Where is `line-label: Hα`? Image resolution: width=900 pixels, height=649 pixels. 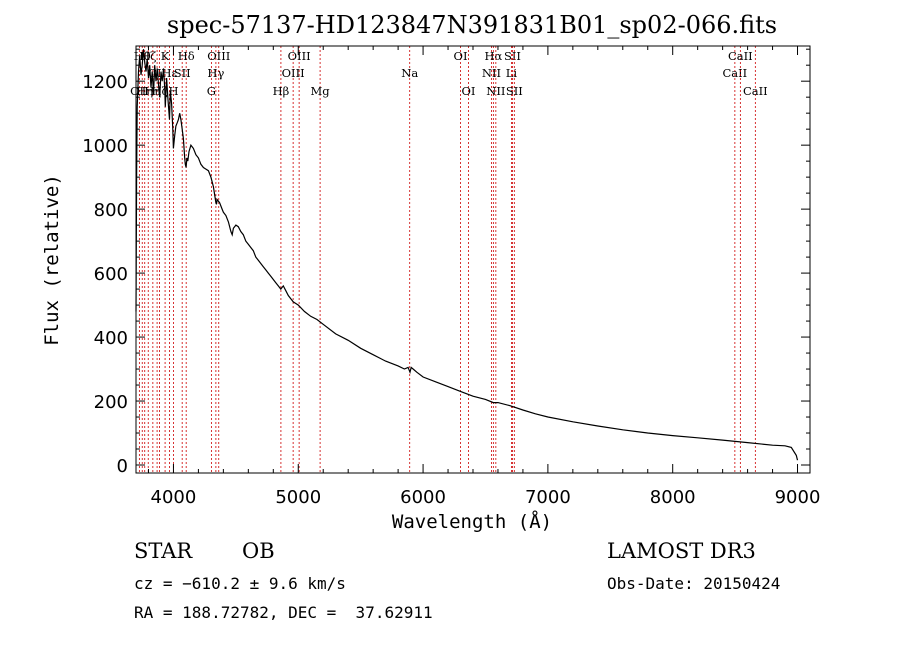 line-label: Hα is located at coordinates (493, 56).